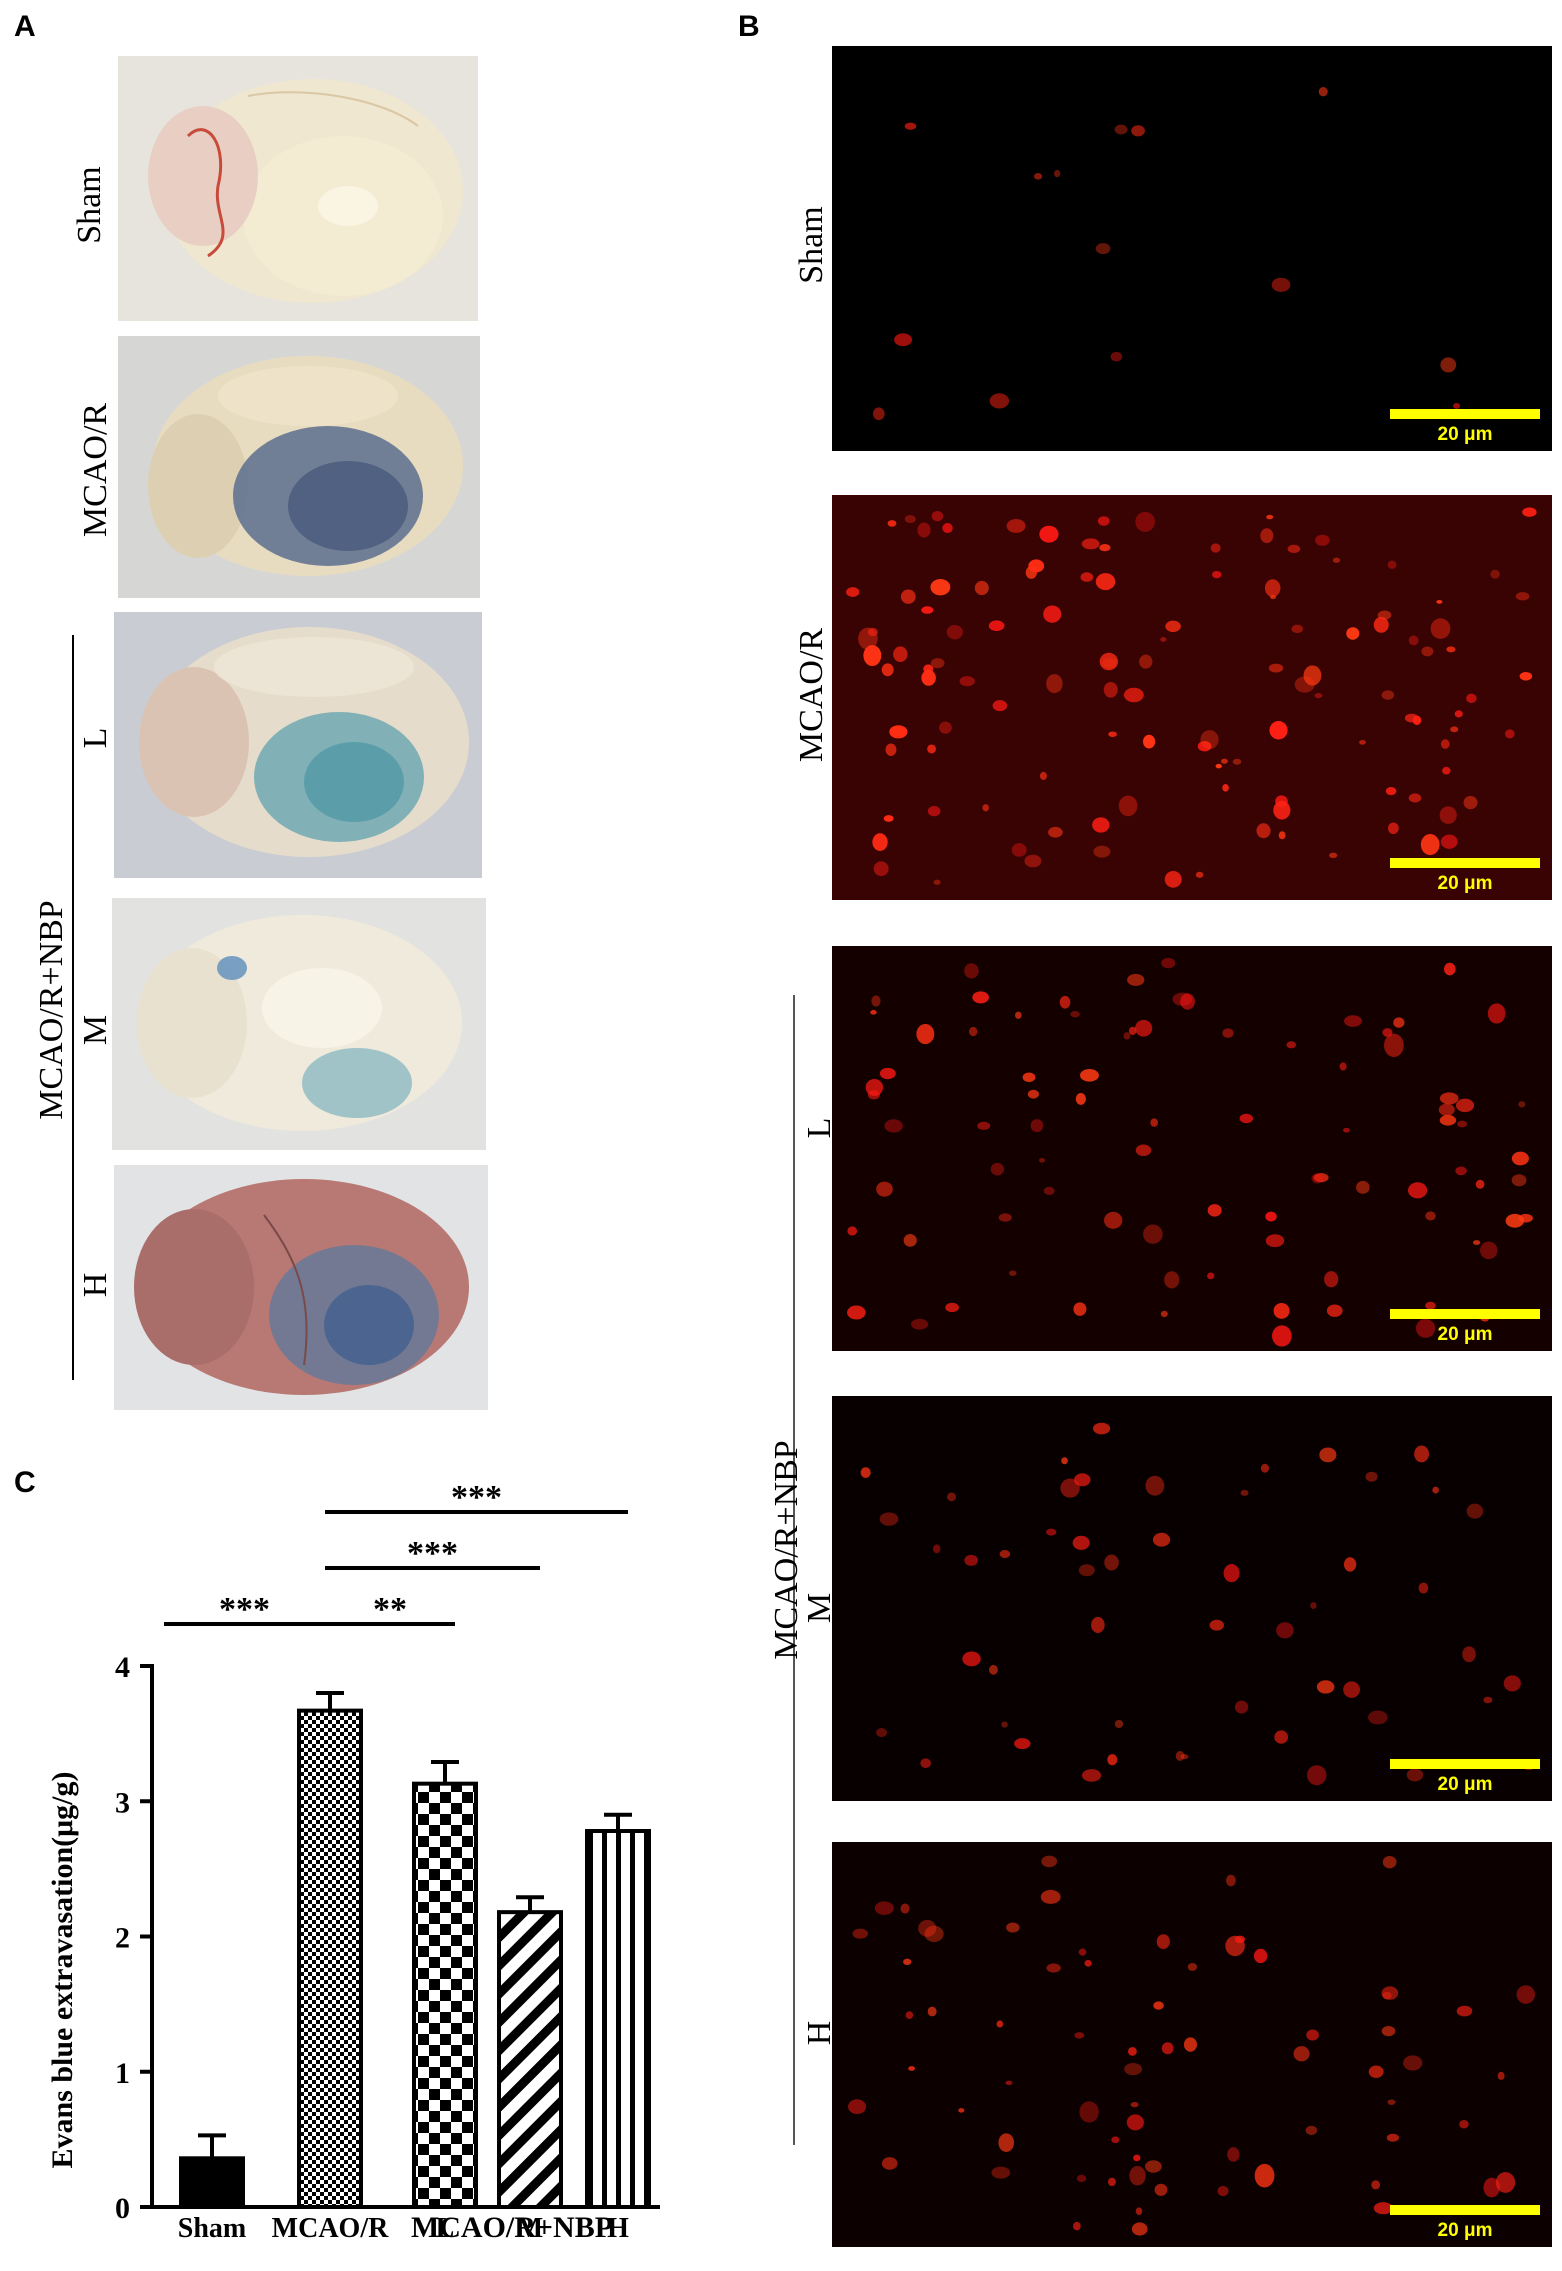 Image resolution: width=1562 pixels, height=2271 pixels. I want to click on fluorescence-image-h: 20 μm, so click(1192, 2044).